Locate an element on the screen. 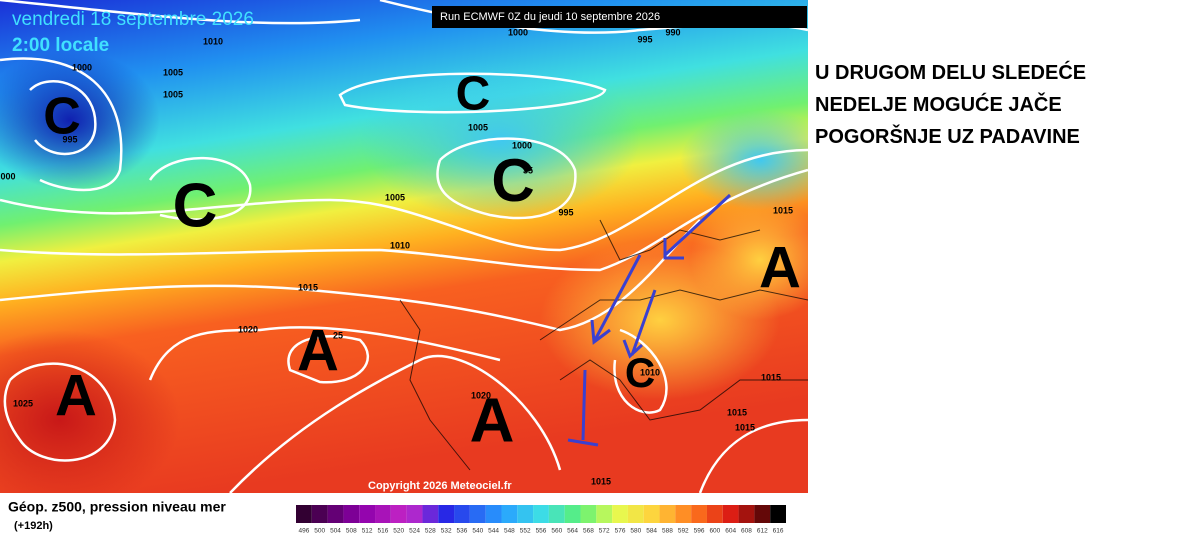  scale-label: 528 is located at coordinates (430, 531).